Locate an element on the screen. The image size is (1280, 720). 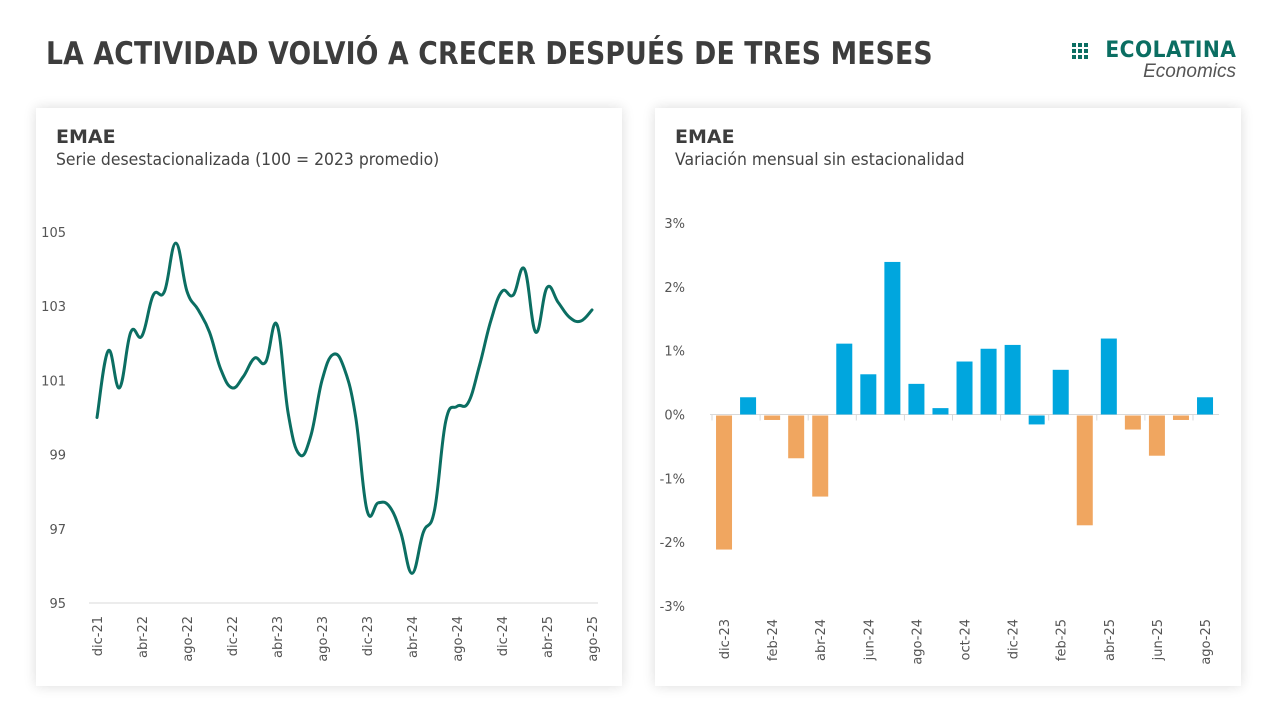
y-tick-label: 101 is located at coordinates (53, 381).